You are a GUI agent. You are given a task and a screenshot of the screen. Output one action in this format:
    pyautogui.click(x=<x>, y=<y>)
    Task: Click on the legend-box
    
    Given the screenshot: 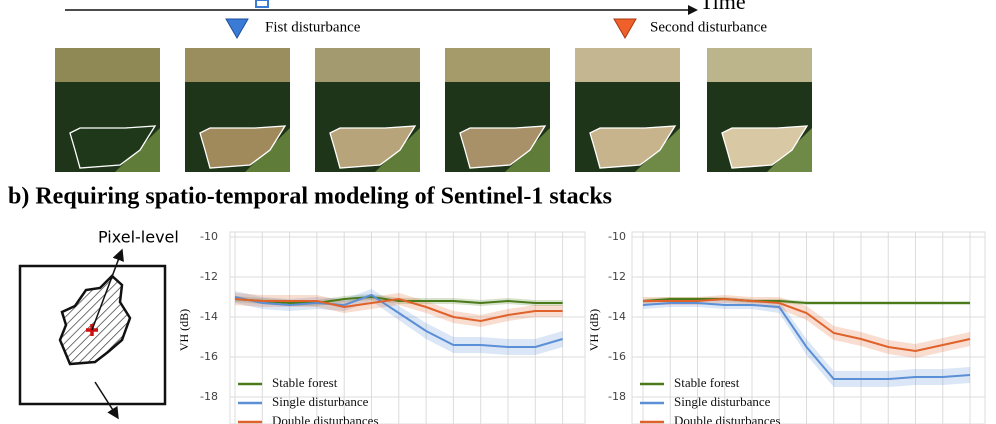 What is the action you would take?
    pyautogui.click(x=262, y=4)
    